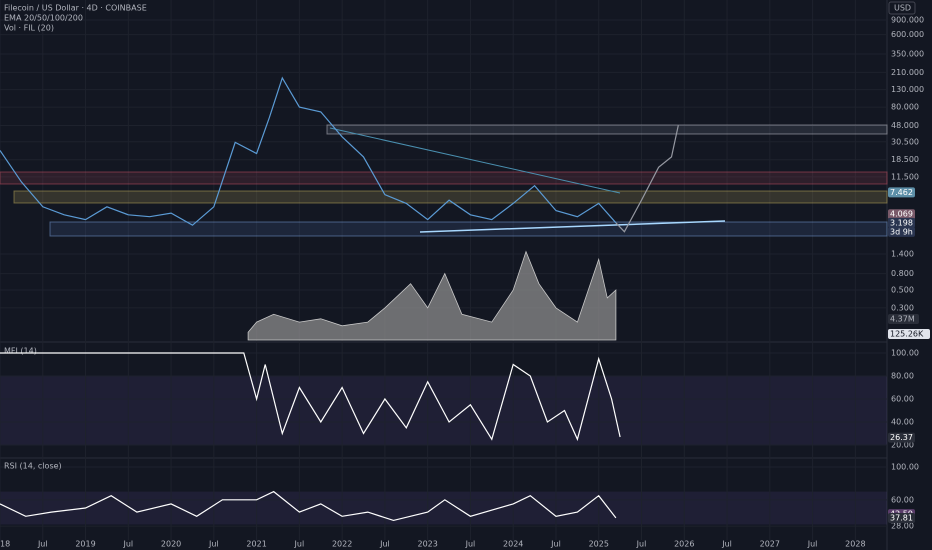 The width and height of the screenshot is (932, 550). What do you see at coordinates (902, 526) in the screenshot?
I see `y-tick-label: 28.00` at bounding box center [902, 526].